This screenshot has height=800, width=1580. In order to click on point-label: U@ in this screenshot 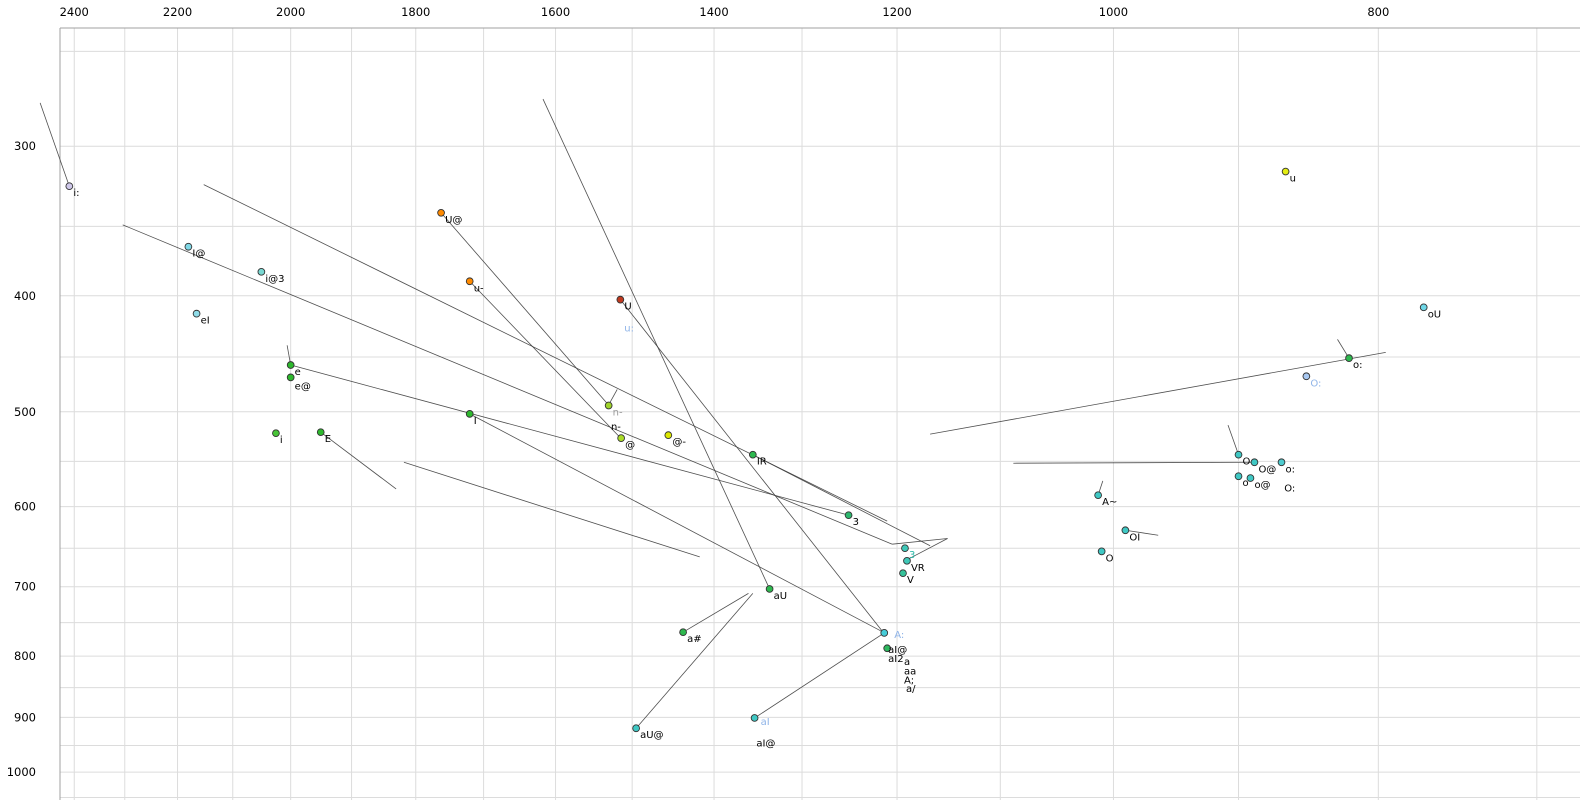, I will do `click(453, 220)`.